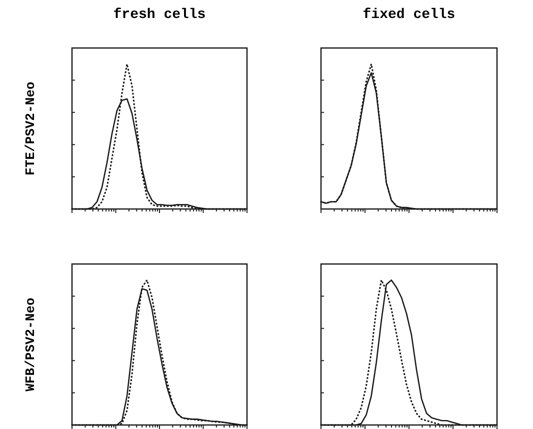 This screenshot has height=429, width=533. I want to click on y-axis-title: FTE/PSV2-Neo, so click(30, 129).